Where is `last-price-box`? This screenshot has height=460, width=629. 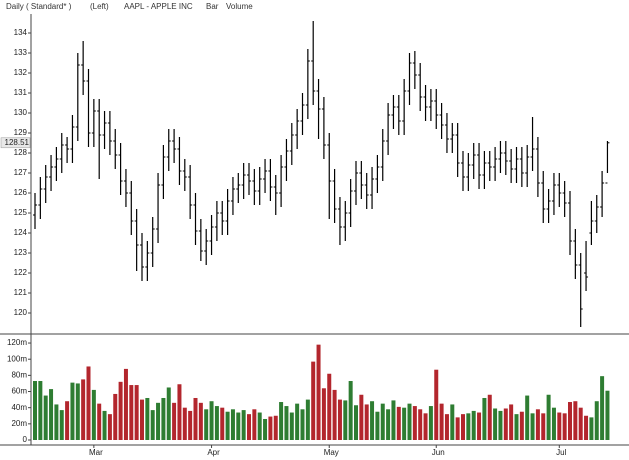
last-price-box is located at coordinates (15, 143).